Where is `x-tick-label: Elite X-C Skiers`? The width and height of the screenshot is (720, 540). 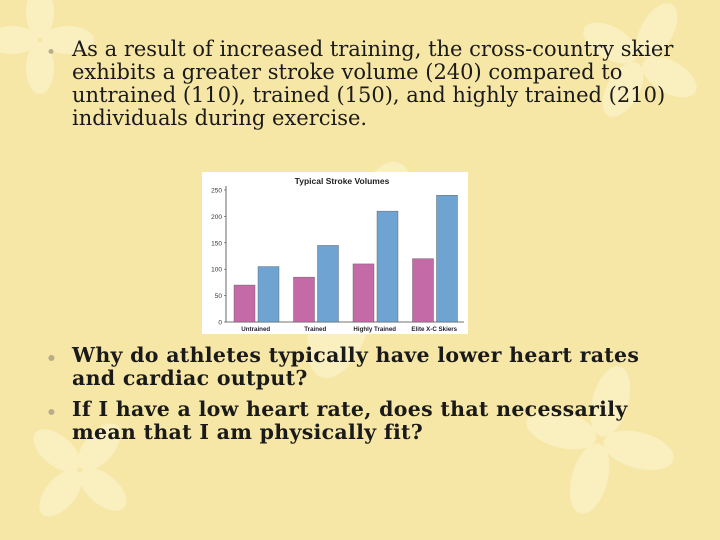 x-tick-label: Elite X-C Skiers is located at coordinates (434, 329).